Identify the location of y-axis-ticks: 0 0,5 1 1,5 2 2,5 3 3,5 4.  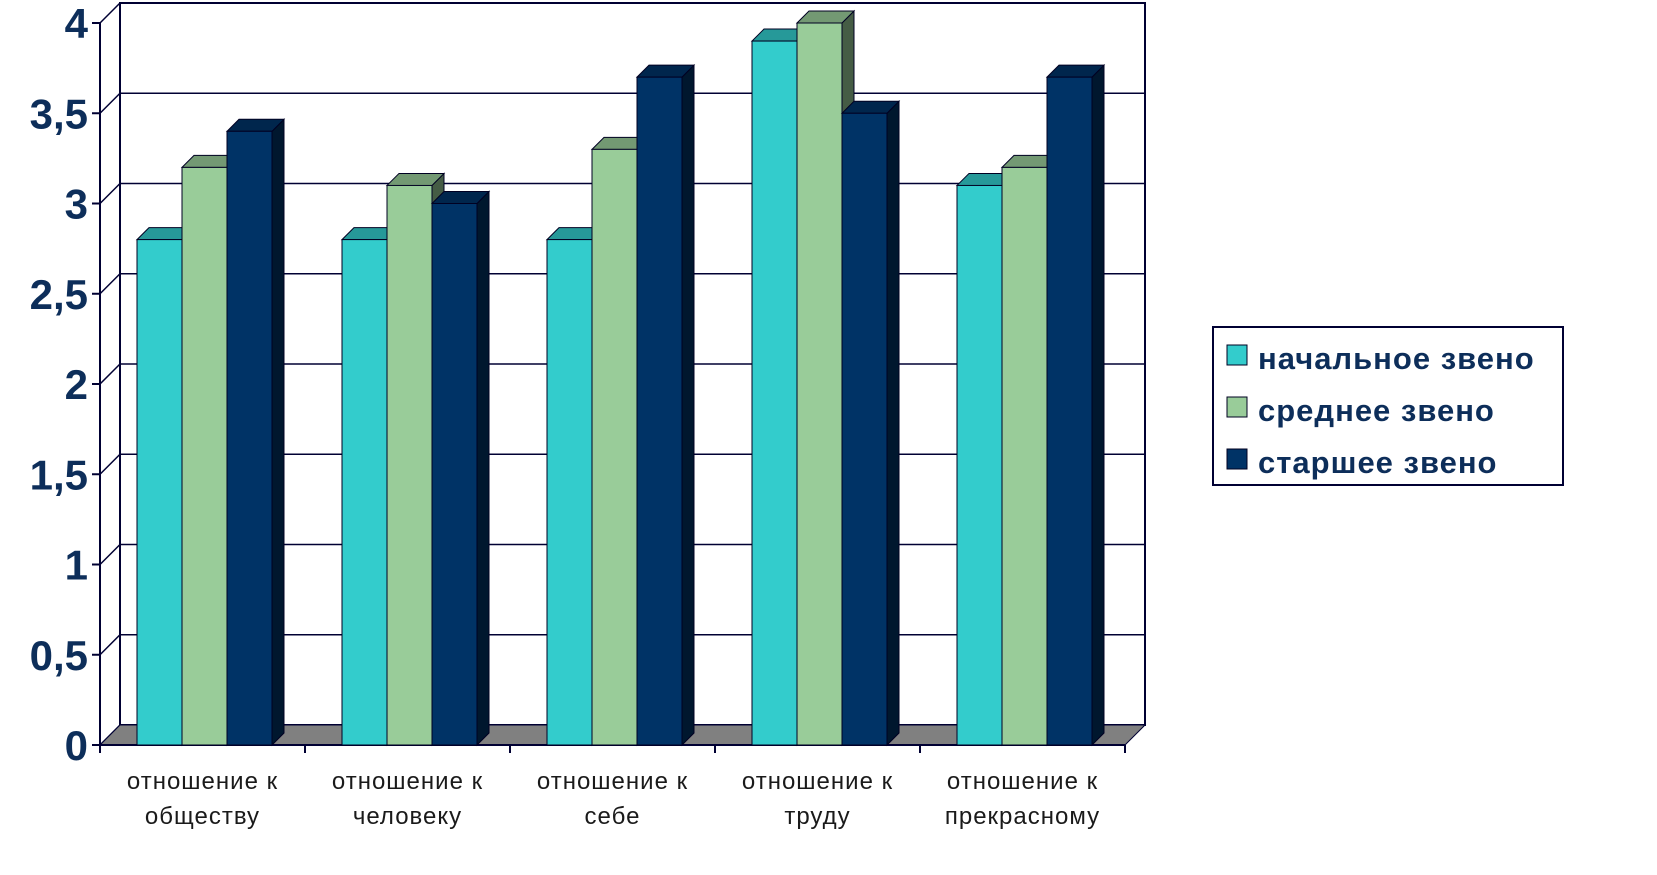
(65, 384).